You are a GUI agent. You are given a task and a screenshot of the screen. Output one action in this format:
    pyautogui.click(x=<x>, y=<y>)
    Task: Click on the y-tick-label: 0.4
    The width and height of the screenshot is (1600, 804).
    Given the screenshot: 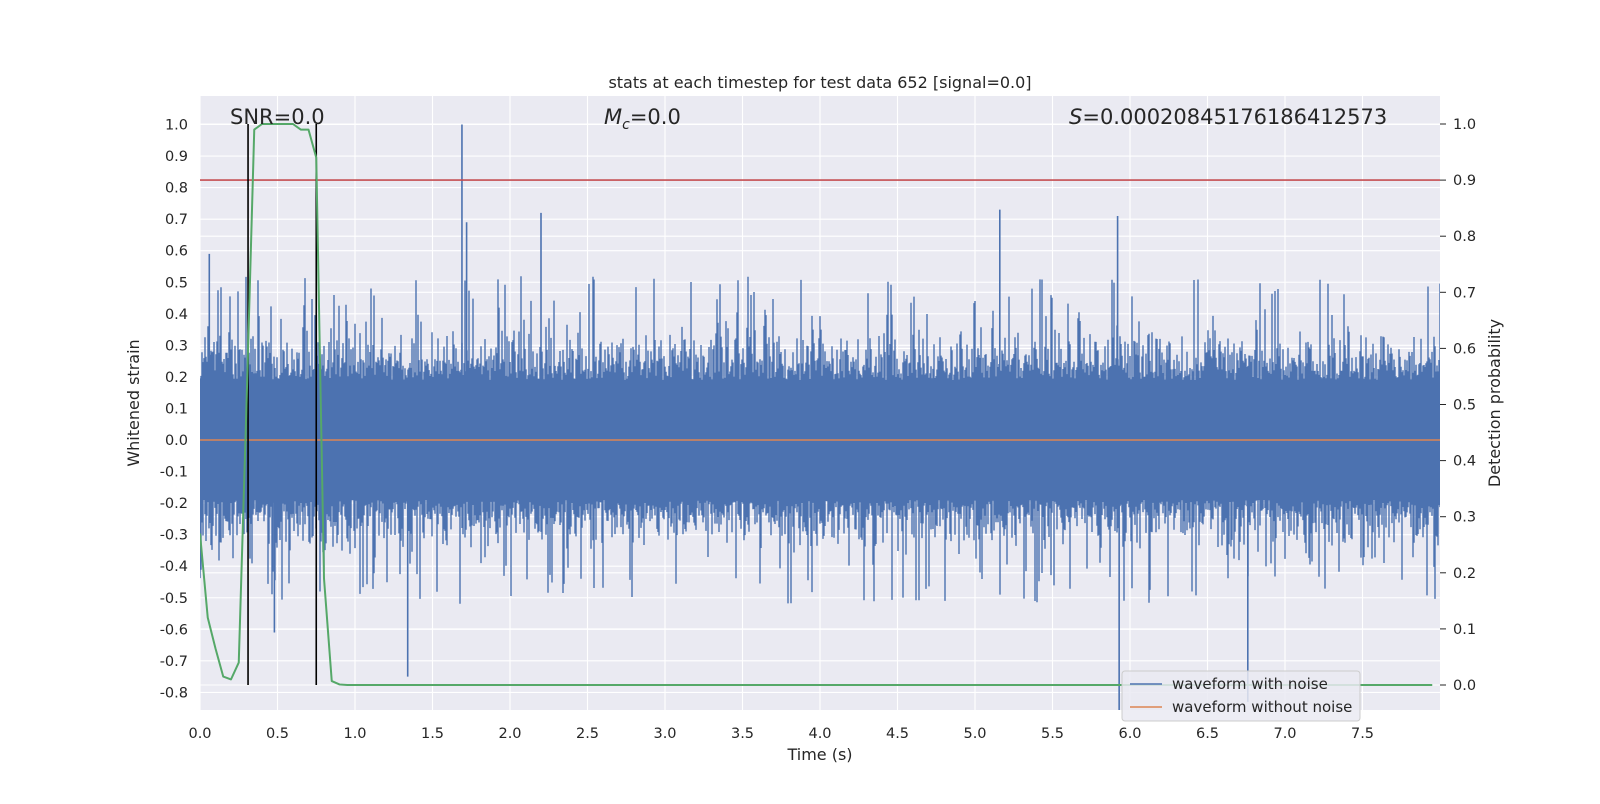 What is the action you would take?
    pyautogui.click(x=176, y=315)
    